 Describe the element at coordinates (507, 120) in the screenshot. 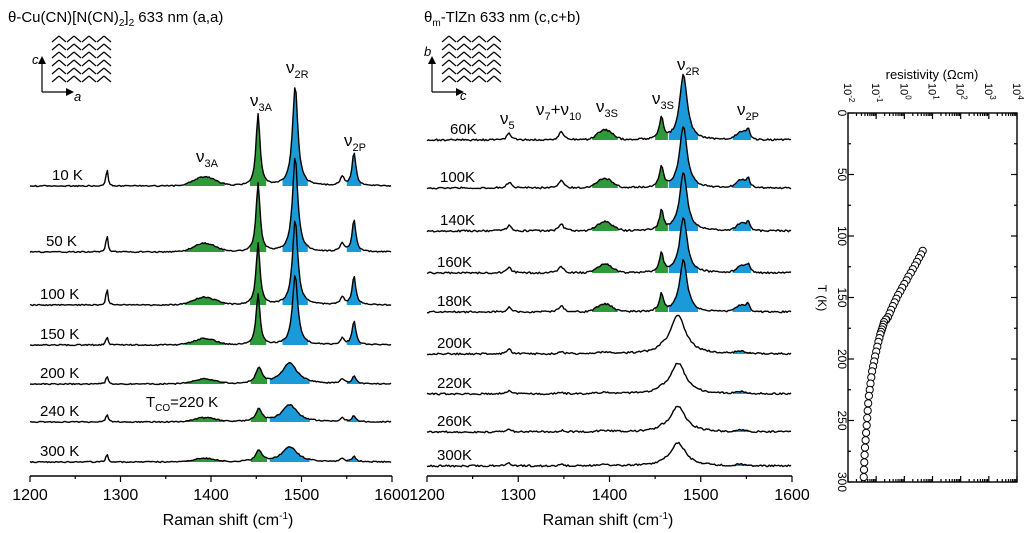

I see `peak-label: ν5` at that location.